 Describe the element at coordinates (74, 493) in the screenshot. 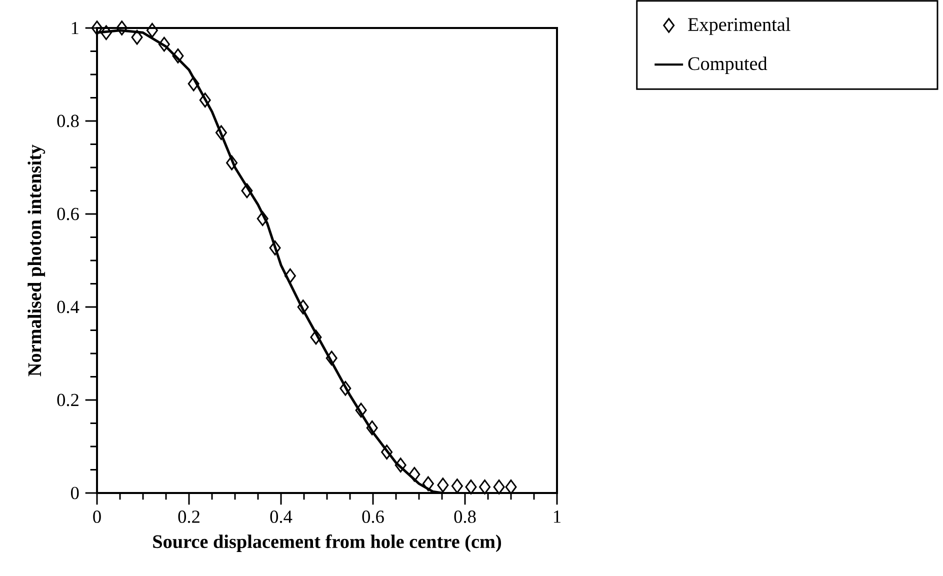

I see `y-tick-label: 0` at that location.